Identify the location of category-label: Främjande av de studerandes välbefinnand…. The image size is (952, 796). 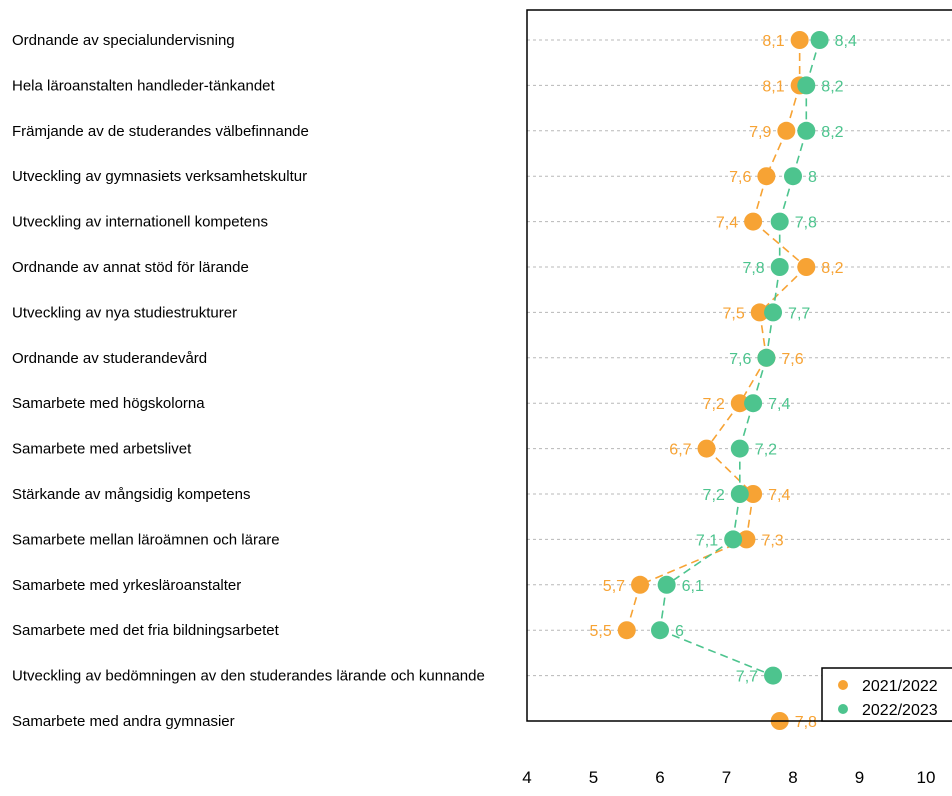
(160, 131).